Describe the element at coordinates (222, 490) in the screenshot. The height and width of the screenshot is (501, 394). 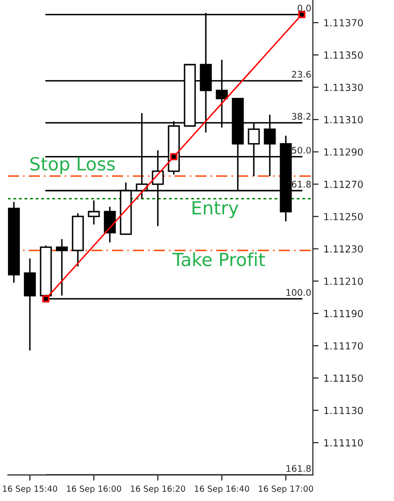
I see `x-tick-label: 16 Sep 16:40` at that location.